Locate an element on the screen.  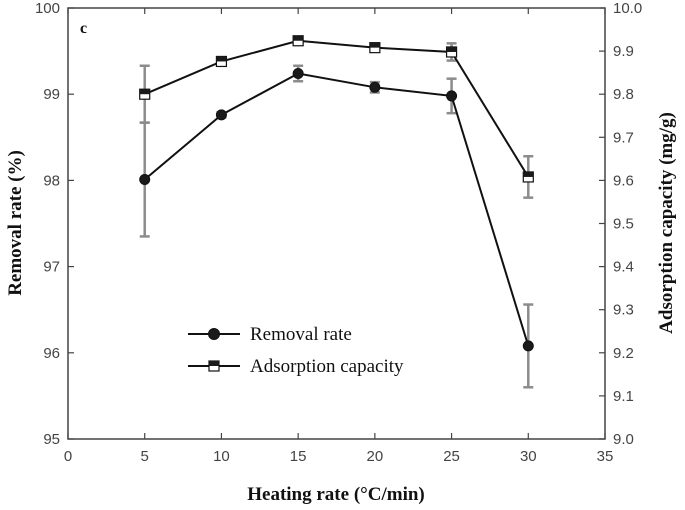
right-y-axis: 9.0 9.1 9.2 9.3 9.4 9.5 9.6 9.7 9.8 9.9 10.0 is located at coordinates (620, 224).